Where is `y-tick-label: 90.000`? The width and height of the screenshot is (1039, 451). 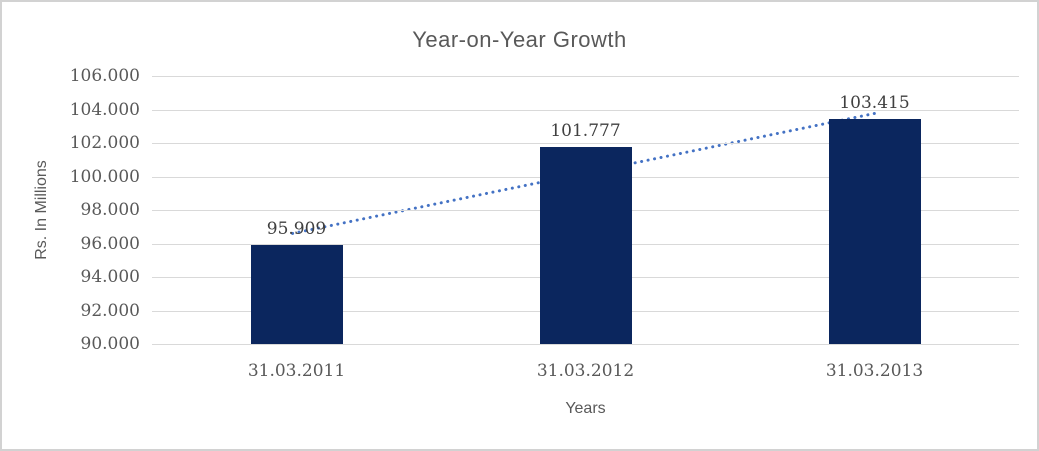
y-tick-label: 90.000 is located at coordinates (110, 344).